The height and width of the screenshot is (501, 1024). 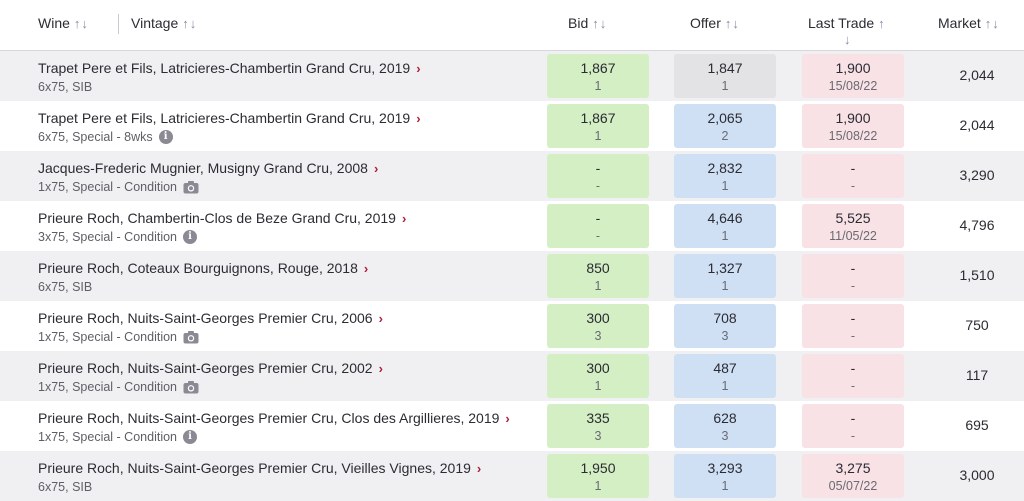 What do you see at coordinates (112, 137) in the screenshot?
I see `lot-status: Special - 8wks` at bounding box center [112, 137].